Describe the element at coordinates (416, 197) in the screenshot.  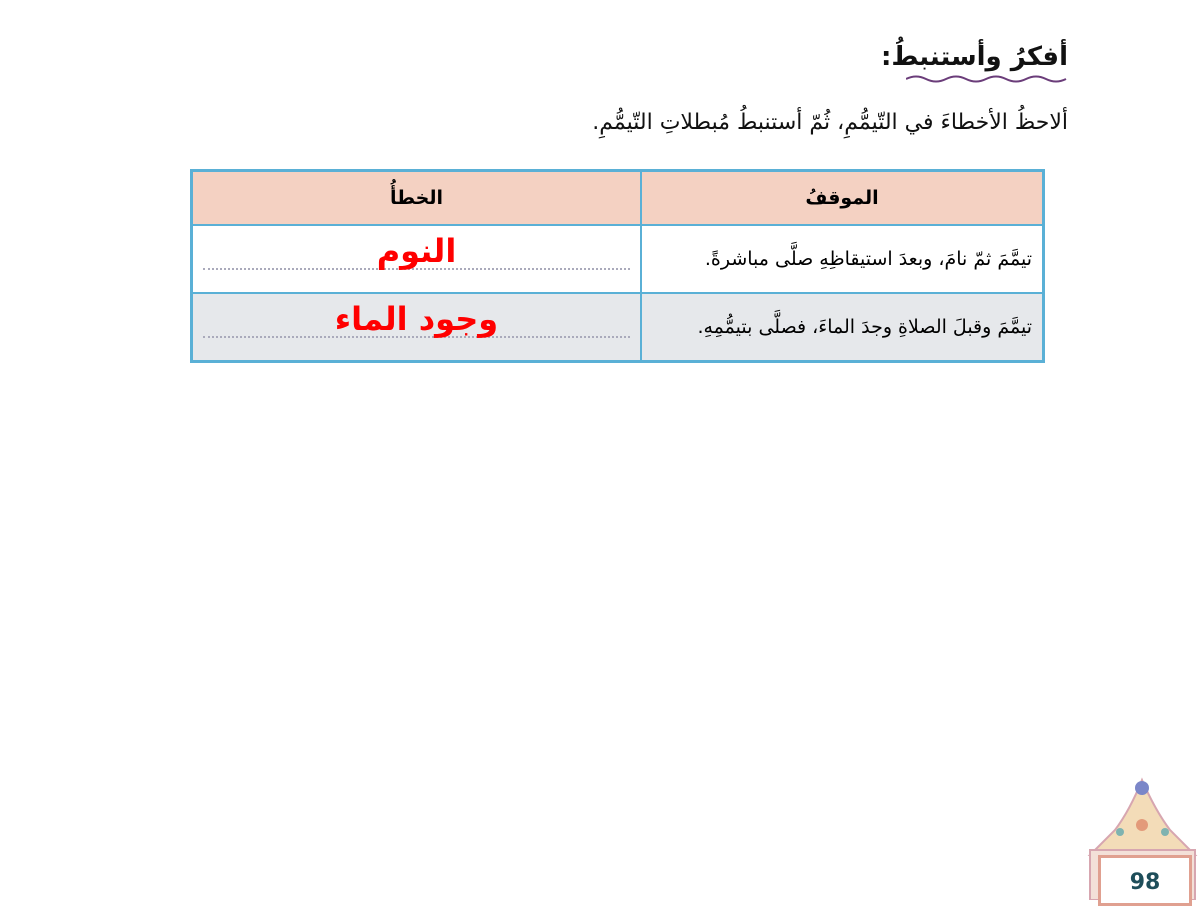
I see `header-mistake: الخطأُ` at that location.